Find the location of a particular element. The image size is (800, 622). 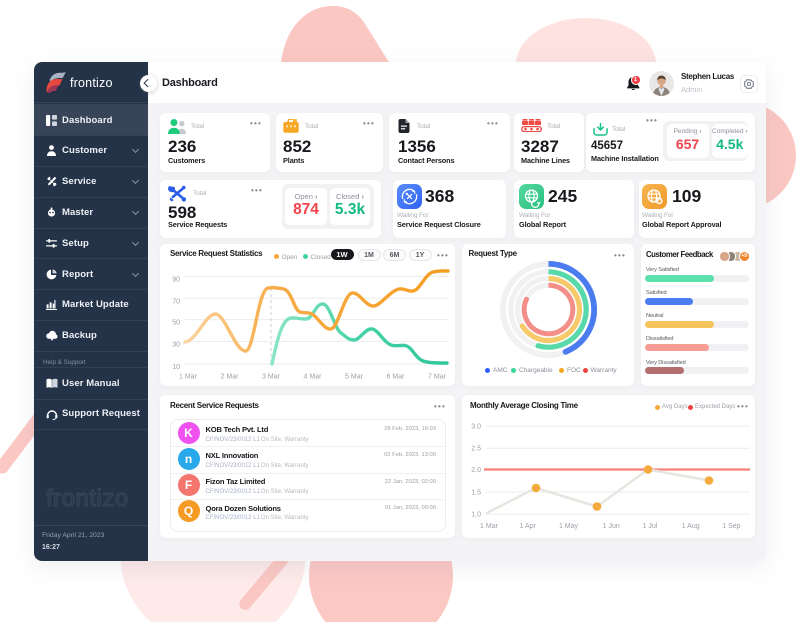

svg-text: 10 is located at coordinates (176, 367).